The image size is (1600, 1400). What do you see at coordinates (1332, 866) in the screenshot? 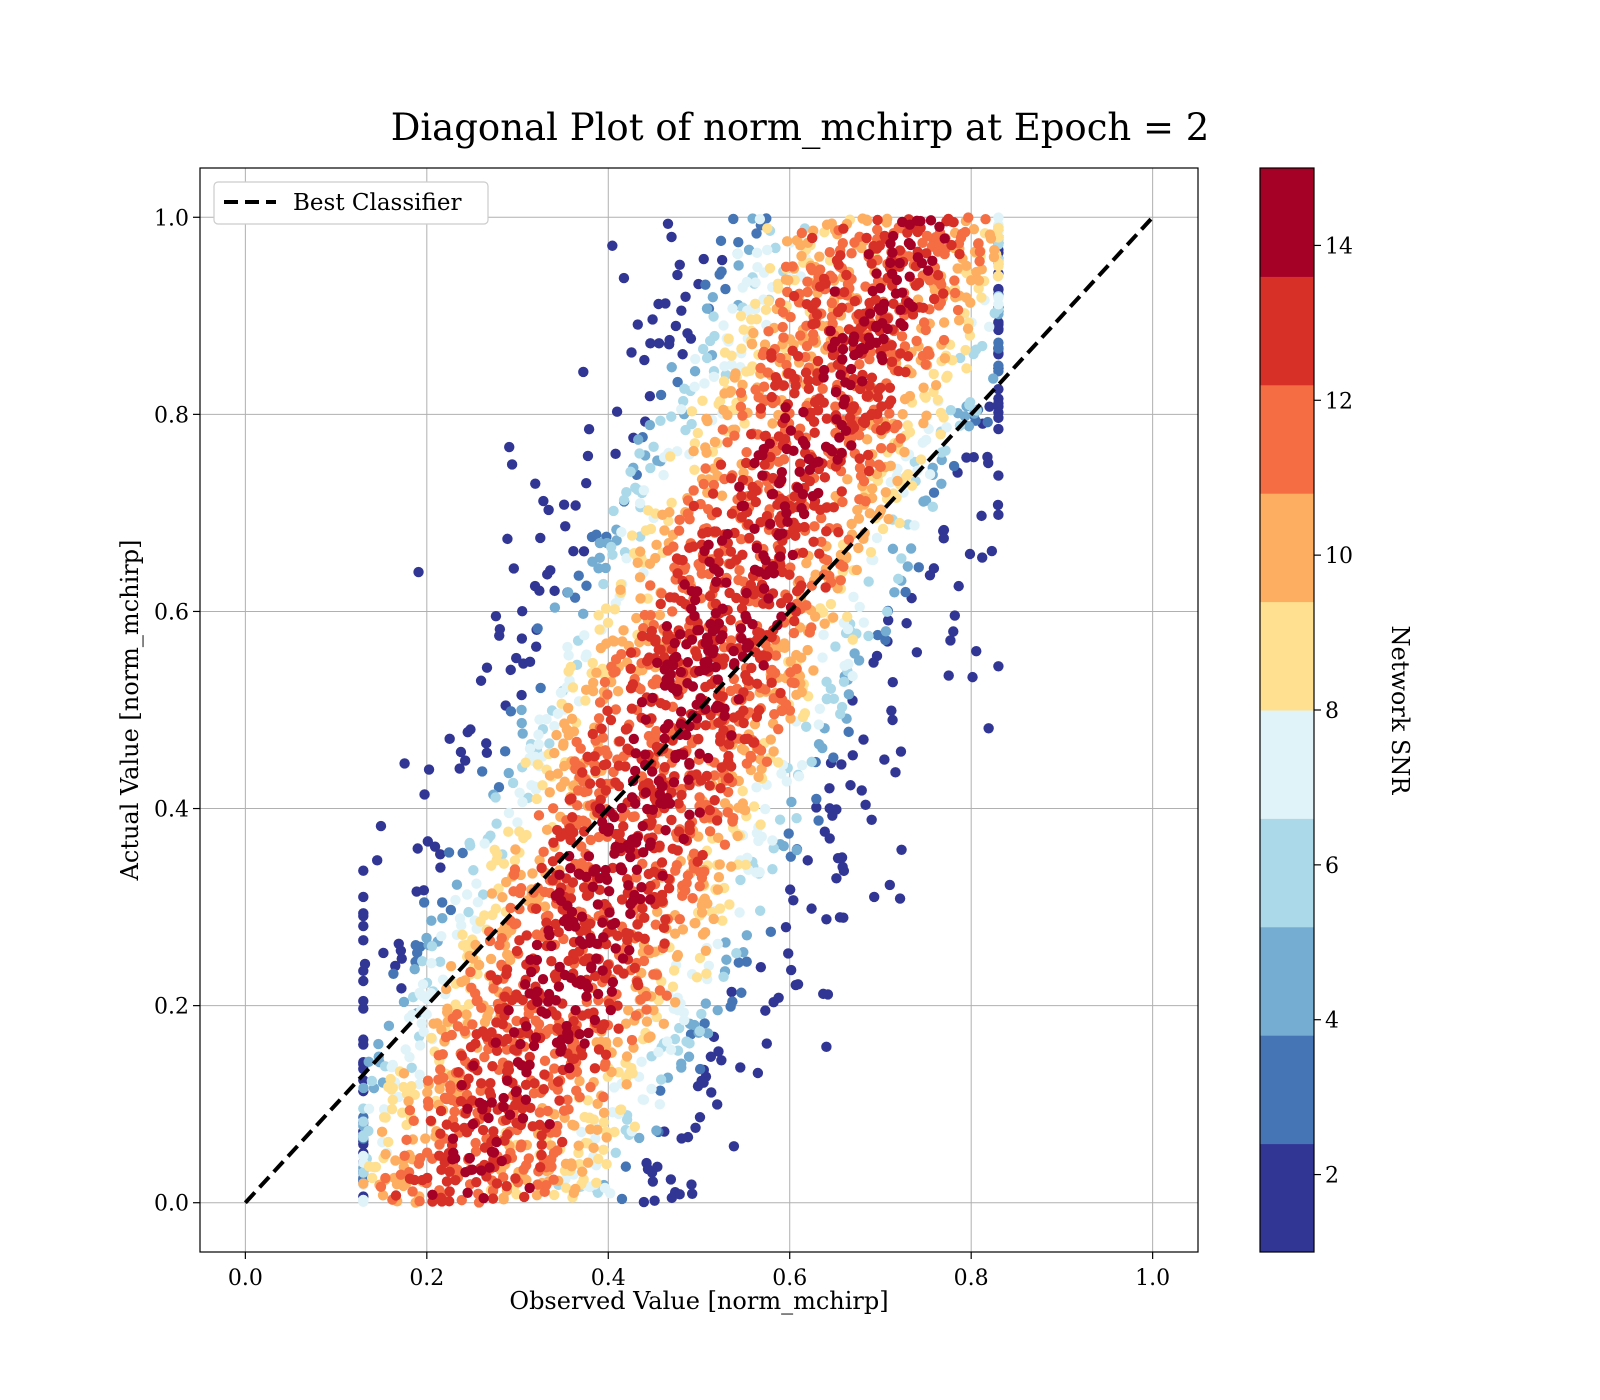
I see `colorbar-tick-label: 6` at bounding box center [1332, 866].